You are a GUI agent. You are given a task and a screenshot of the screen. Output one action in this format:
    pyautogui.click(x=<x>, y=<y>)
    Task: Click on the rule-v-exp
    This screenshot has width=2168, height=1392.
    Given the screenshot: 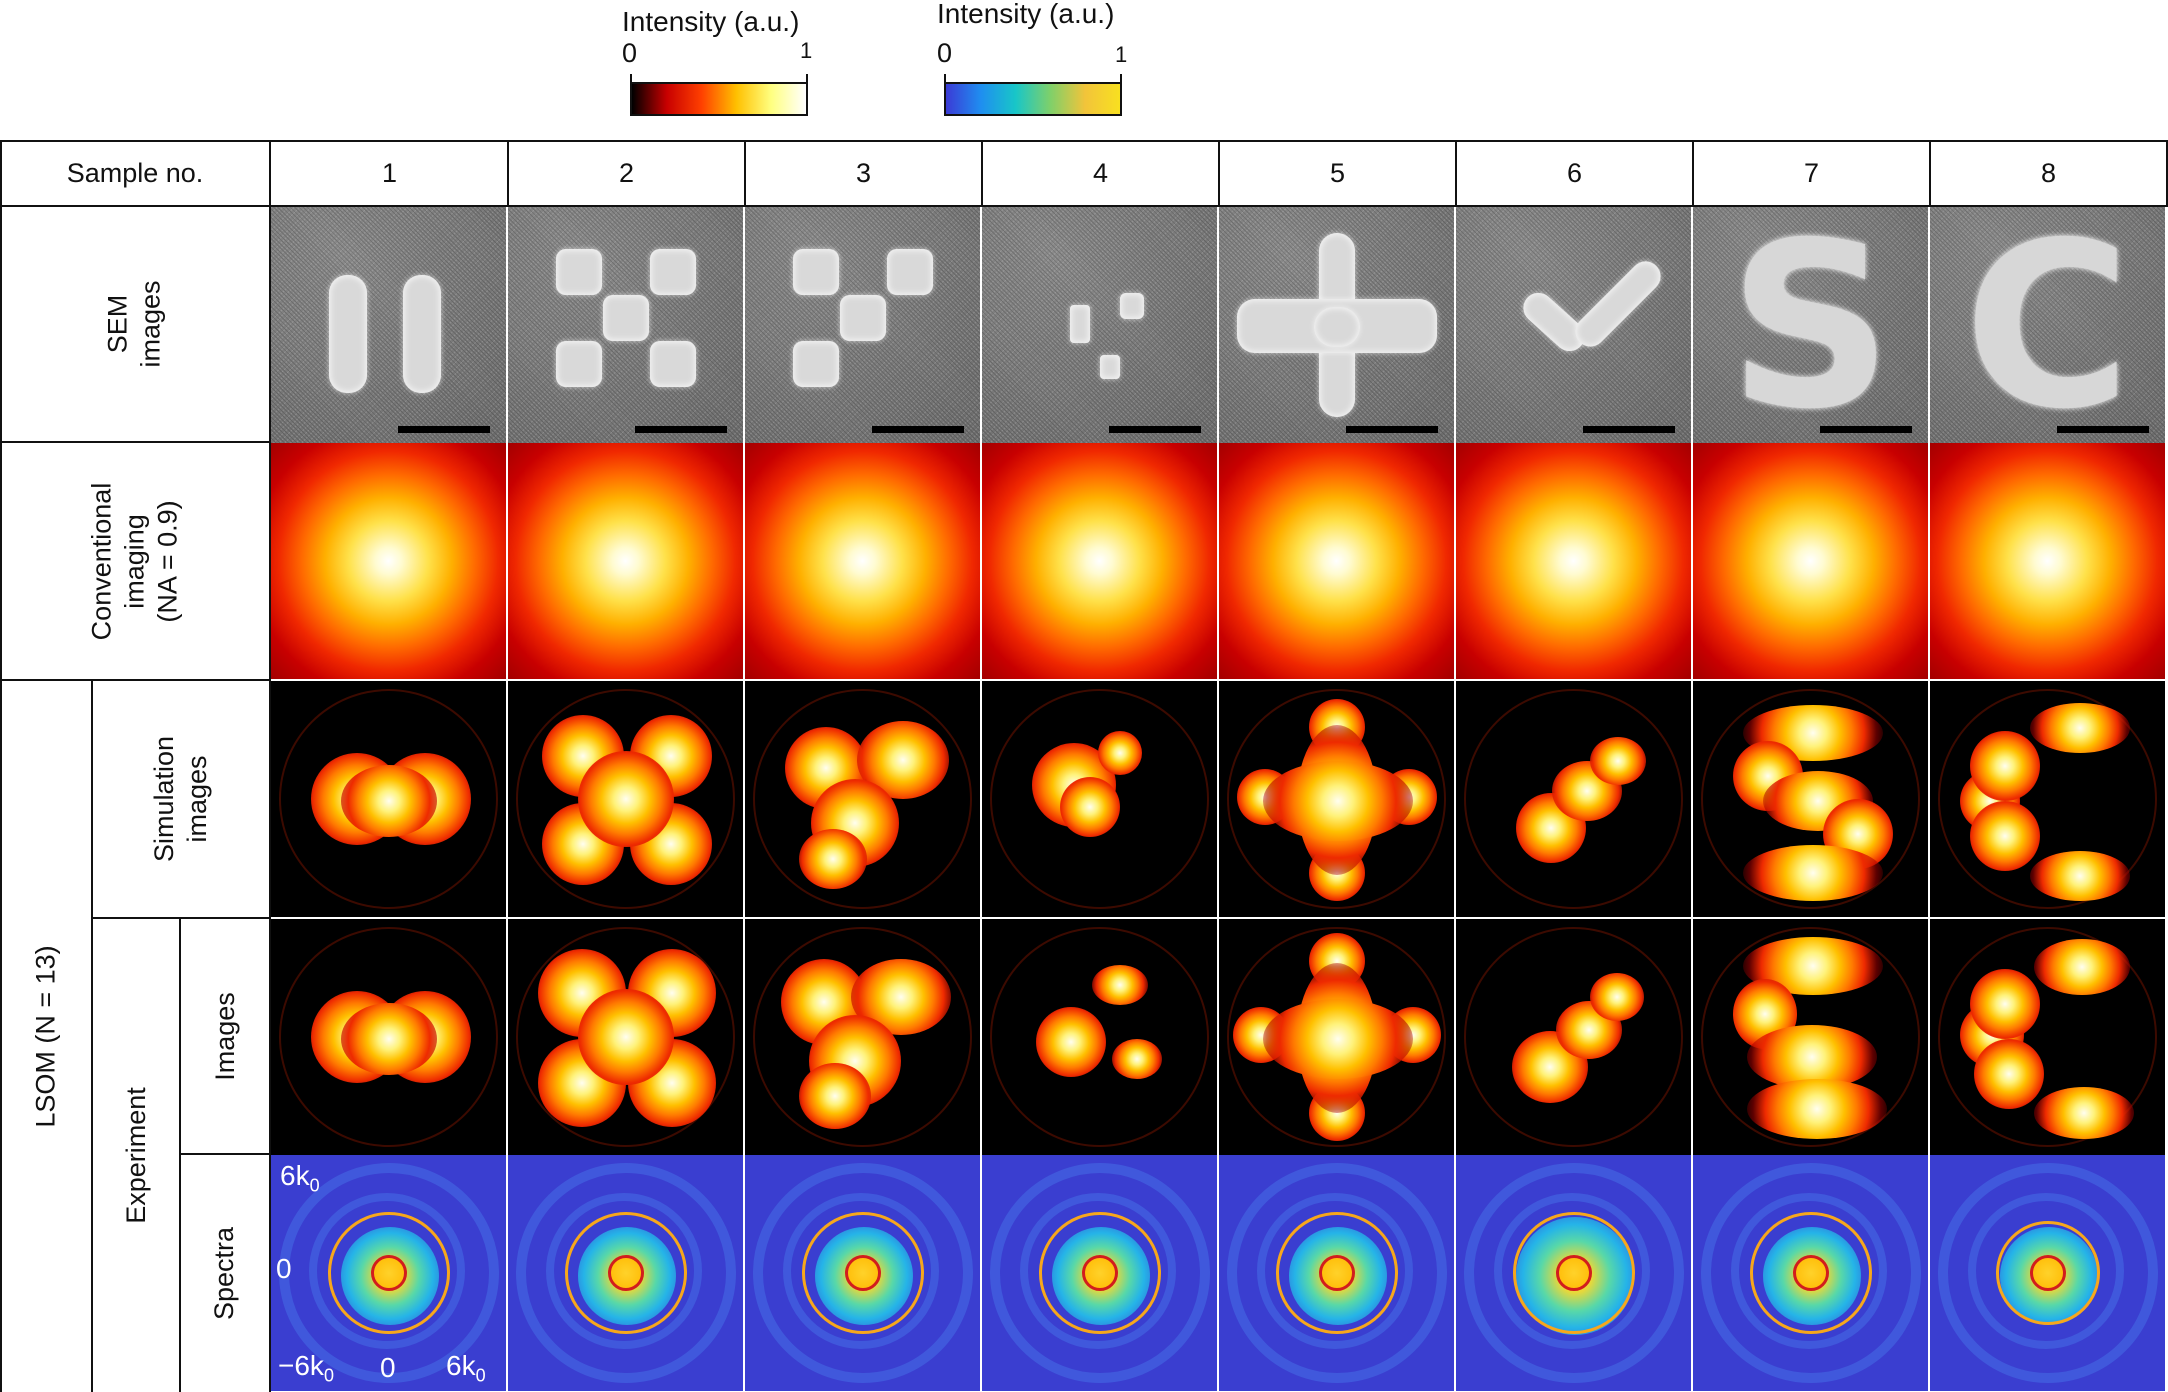 What is the action you would take?
    pyautogui.click(x=180, y=1155)
    